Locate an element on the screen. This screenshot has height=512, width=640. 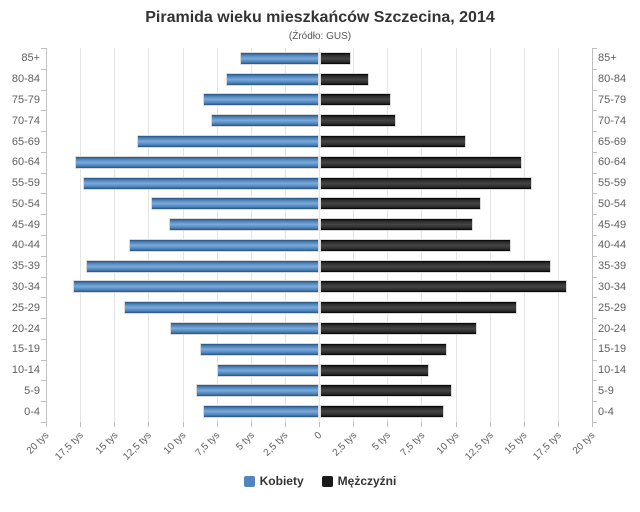
y-axis-label-left: 25-29 is located at coordinates (25, 307).